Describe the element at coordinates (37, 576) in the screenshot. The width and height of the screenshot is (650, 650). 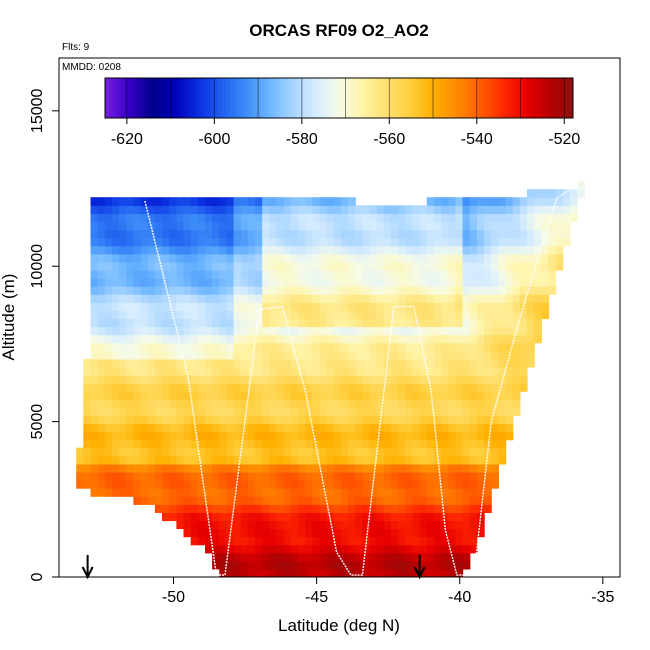
I see `y-tick-label: 0` at that location.